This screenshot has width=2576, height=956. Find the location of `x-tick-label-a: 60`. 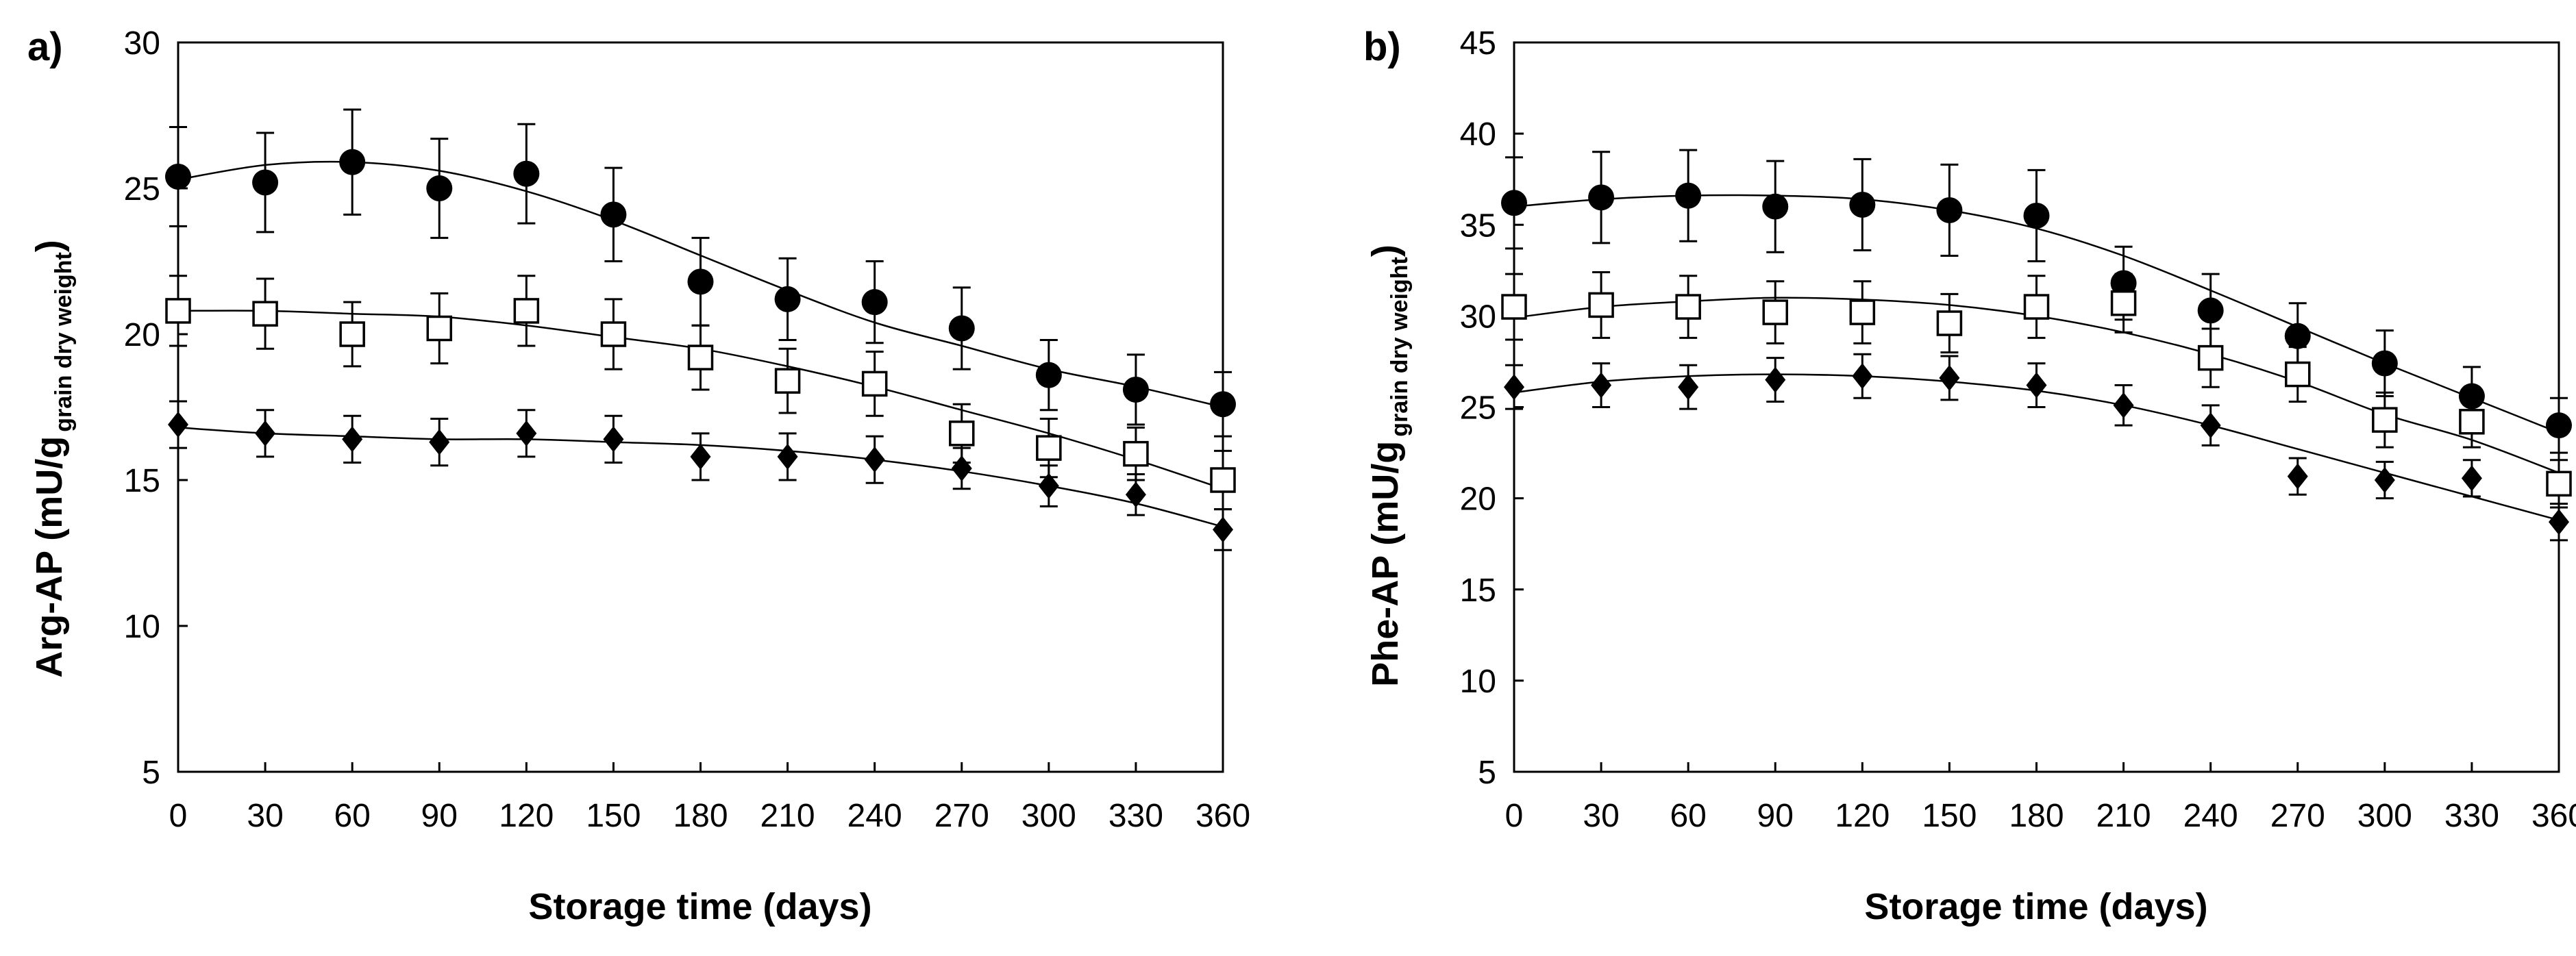

x-tick-label-a: 60 is located at coordinates (352, 816).